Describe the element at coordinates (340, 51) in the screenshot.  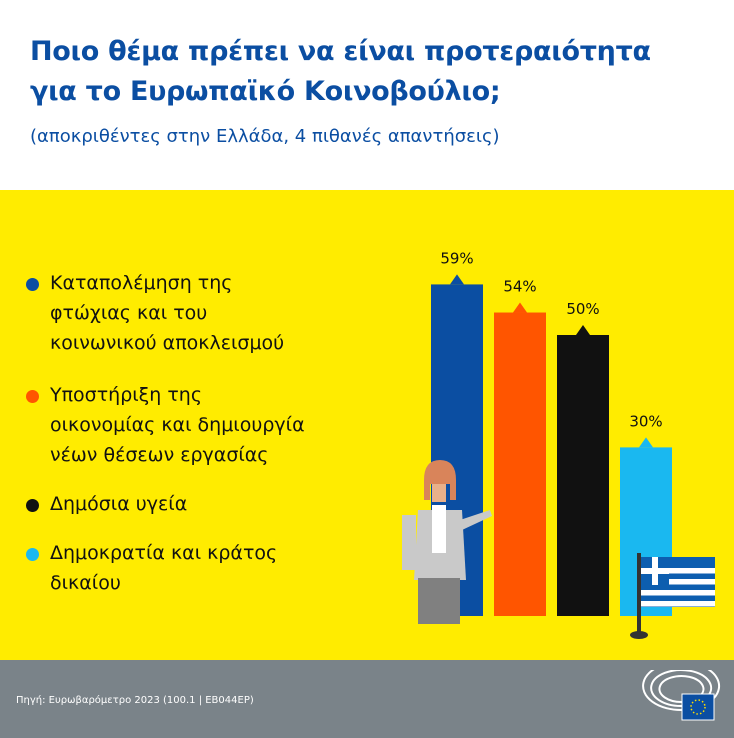
I see `title-line: Ποιο θέμα πρέπει να είναι προτεραιότητα` at that location.